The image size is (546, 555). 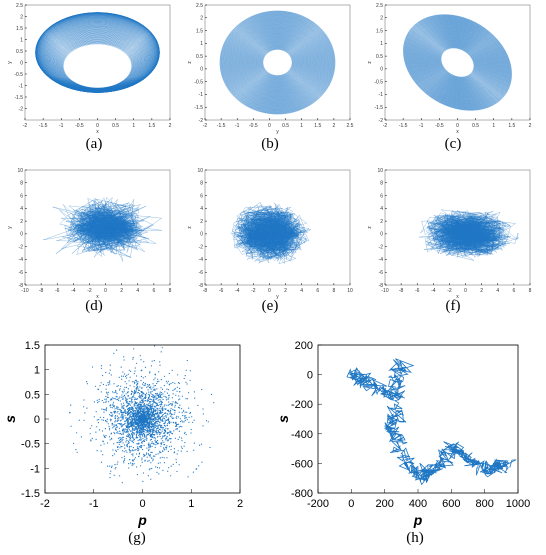 What do you see at coordinates (302, 435) in the screenshot?
I see `y-tick-label: -400` at bounding box center [302, 435].